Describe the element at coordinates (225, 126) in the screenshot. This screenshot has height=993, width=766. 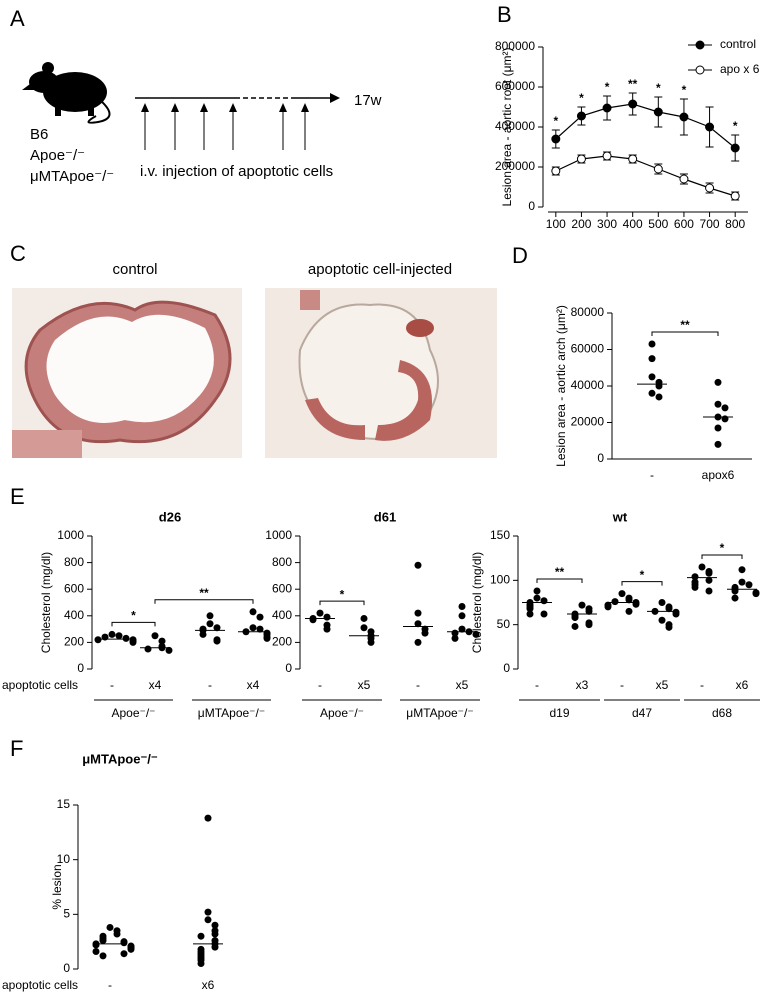
I see `injection-arrows` at that location.